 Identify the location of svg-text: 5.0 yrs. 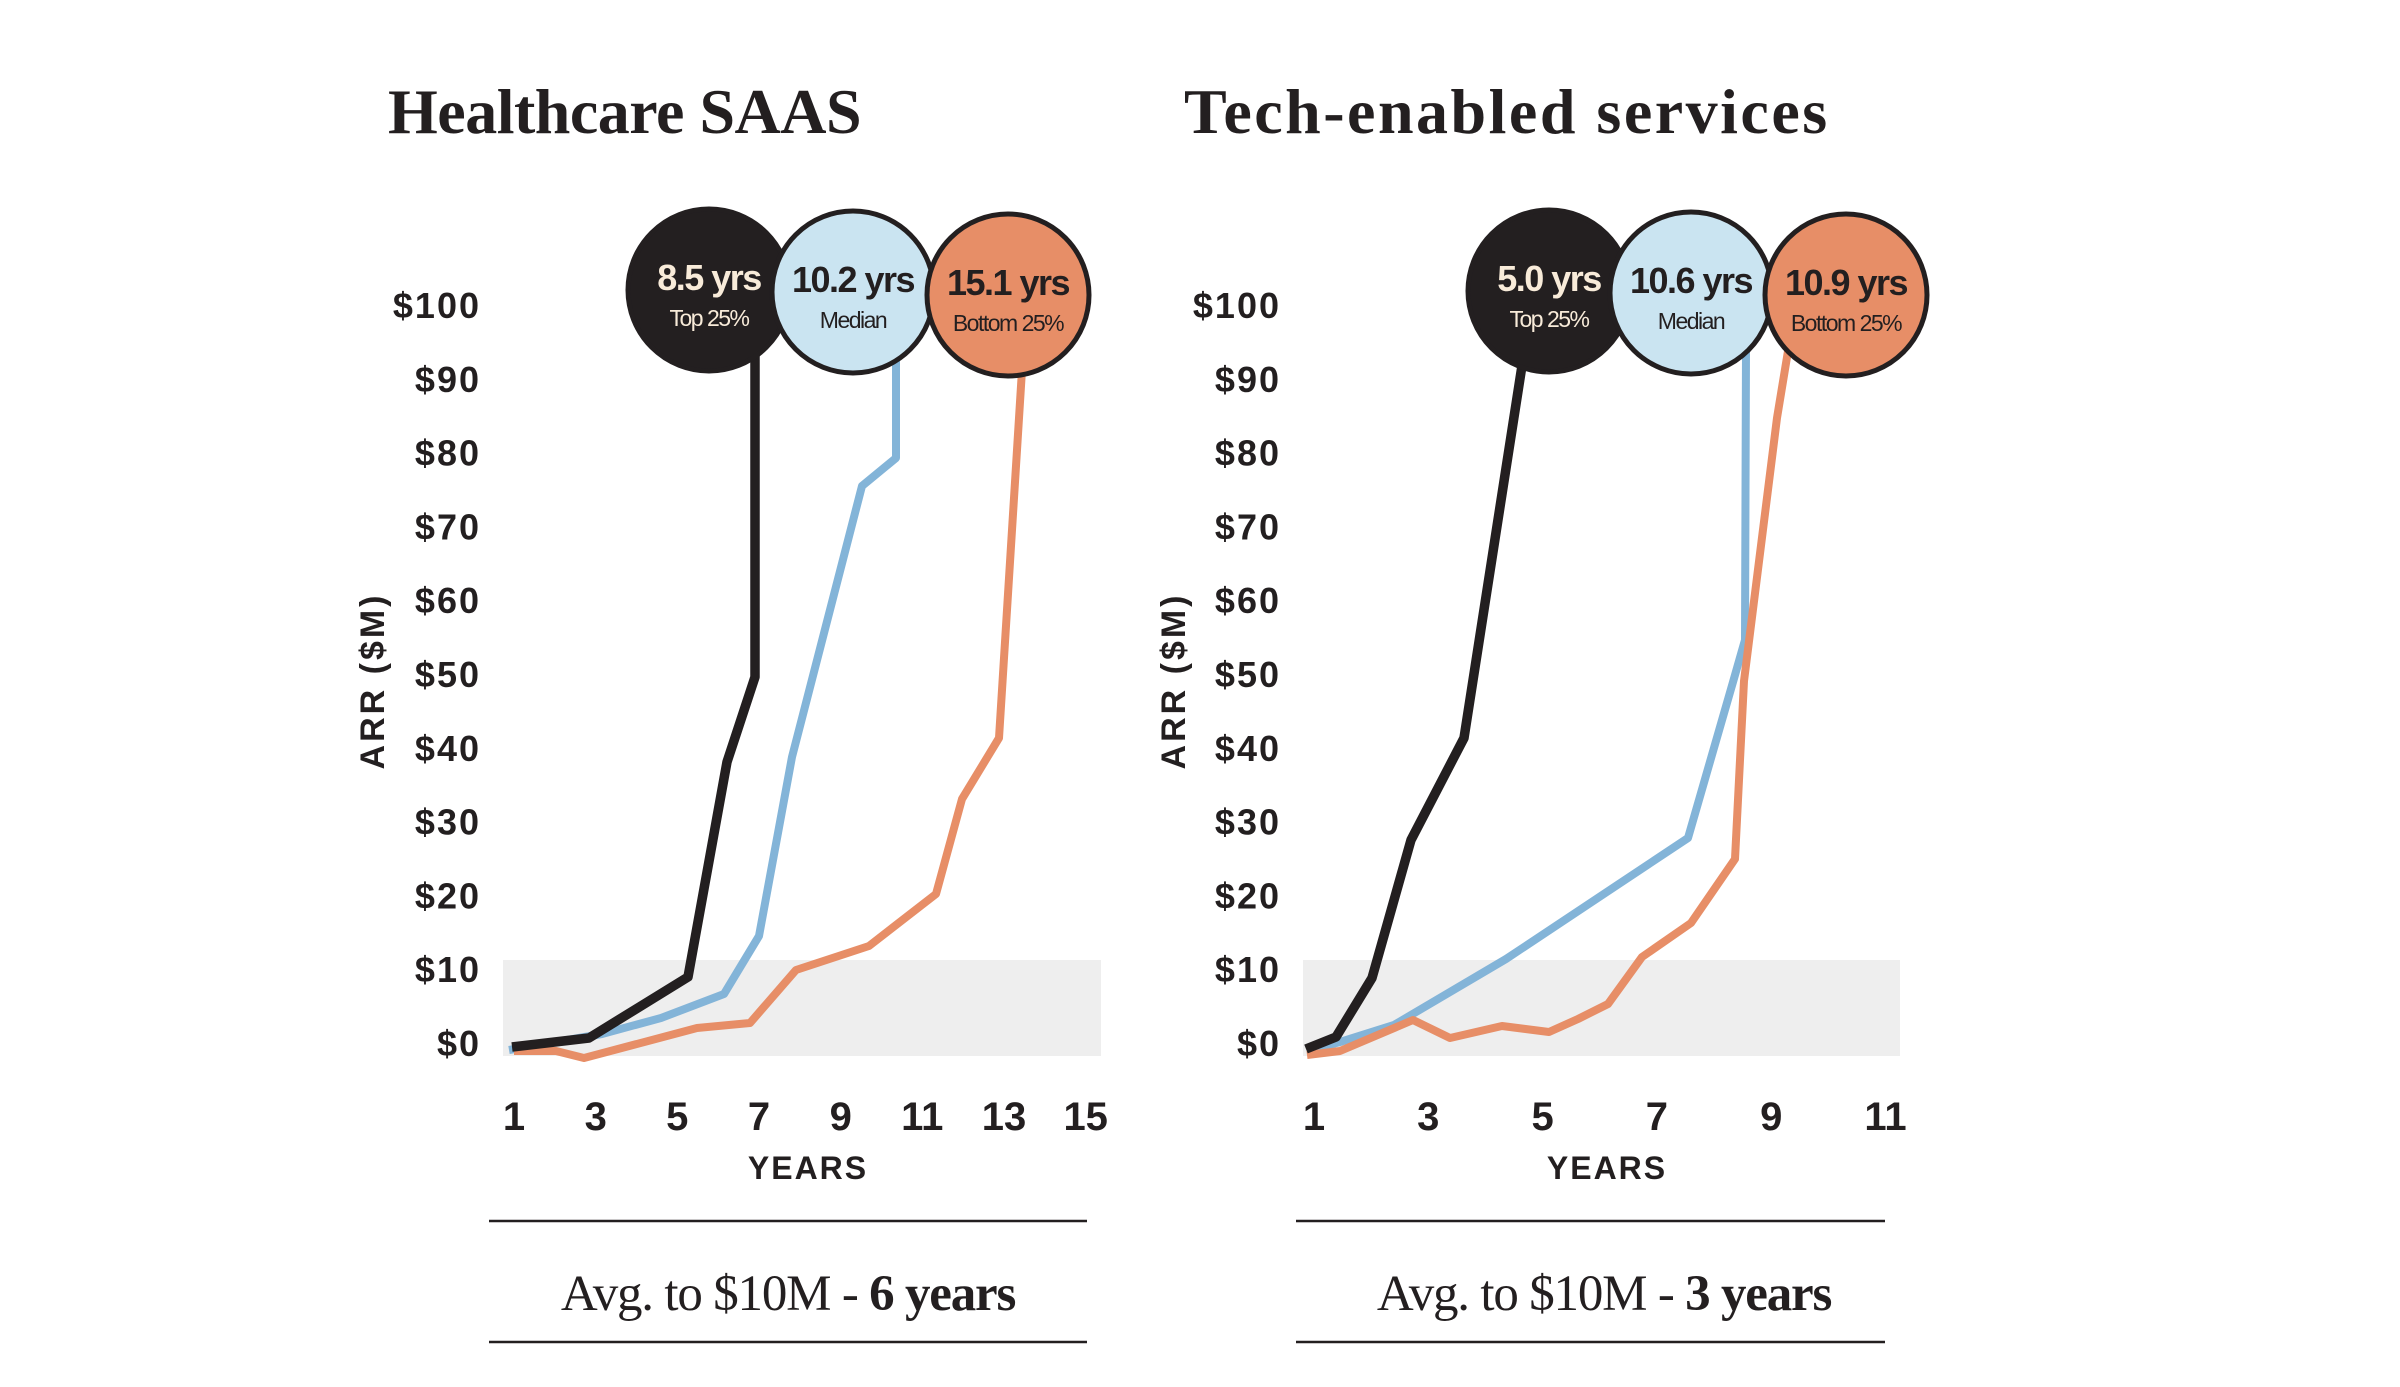
(1549, 278).